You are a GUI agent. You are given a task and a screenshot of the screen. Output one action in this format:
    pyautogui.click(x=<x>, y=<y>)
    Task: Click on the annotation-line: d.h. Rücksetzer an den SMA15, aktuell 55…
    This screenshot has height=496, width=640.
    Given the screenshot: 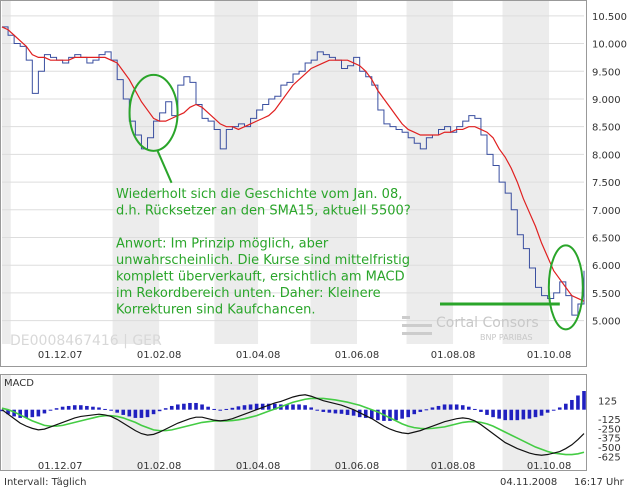 What is the action you would take?
    pyautogui.click(x=263, y=211)
    